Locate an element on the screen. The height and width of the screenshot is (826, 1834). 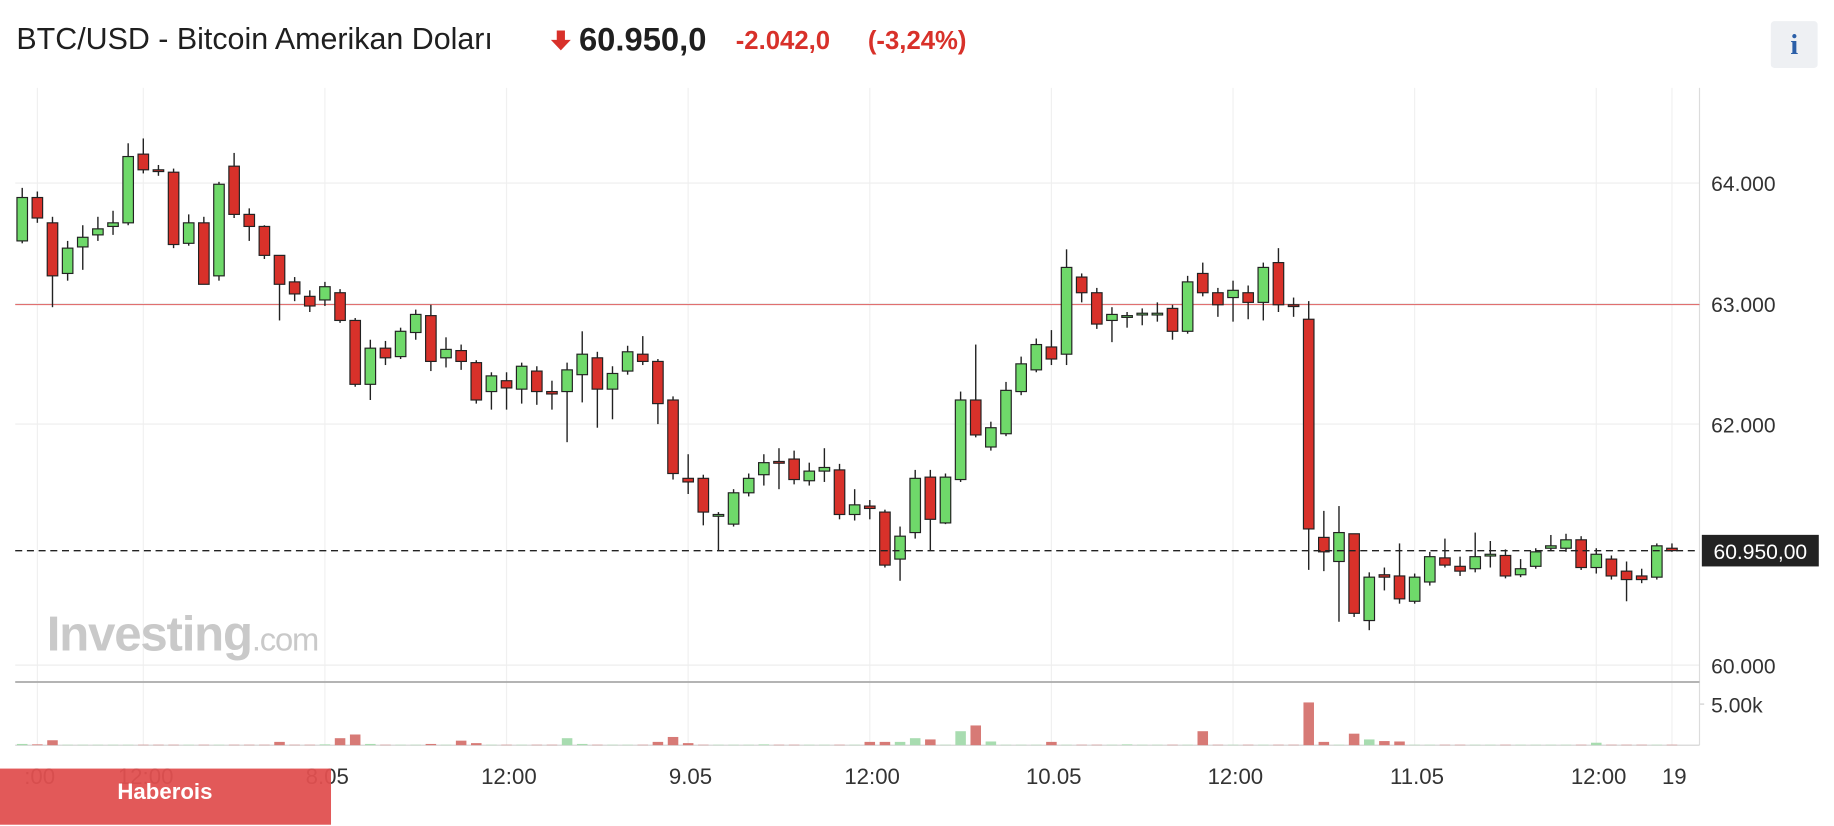
info-button: i is located at coordinates (1794, 44).